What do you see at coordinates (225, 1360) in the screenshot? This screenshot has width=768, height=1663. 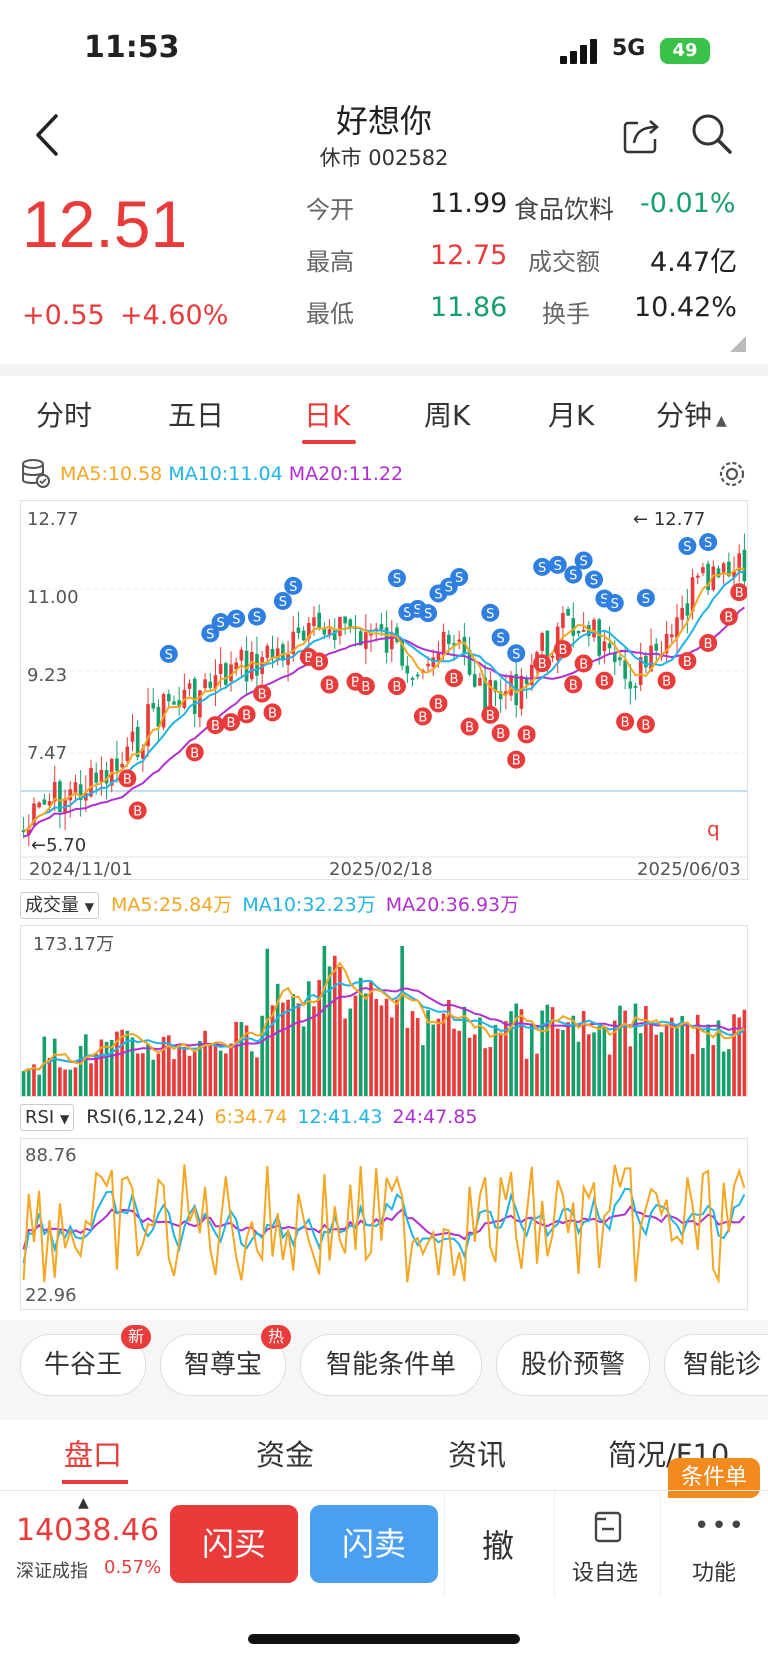 I see `pill-zhizunbao: 智尊宝热` at bounding box center [225, 1360].